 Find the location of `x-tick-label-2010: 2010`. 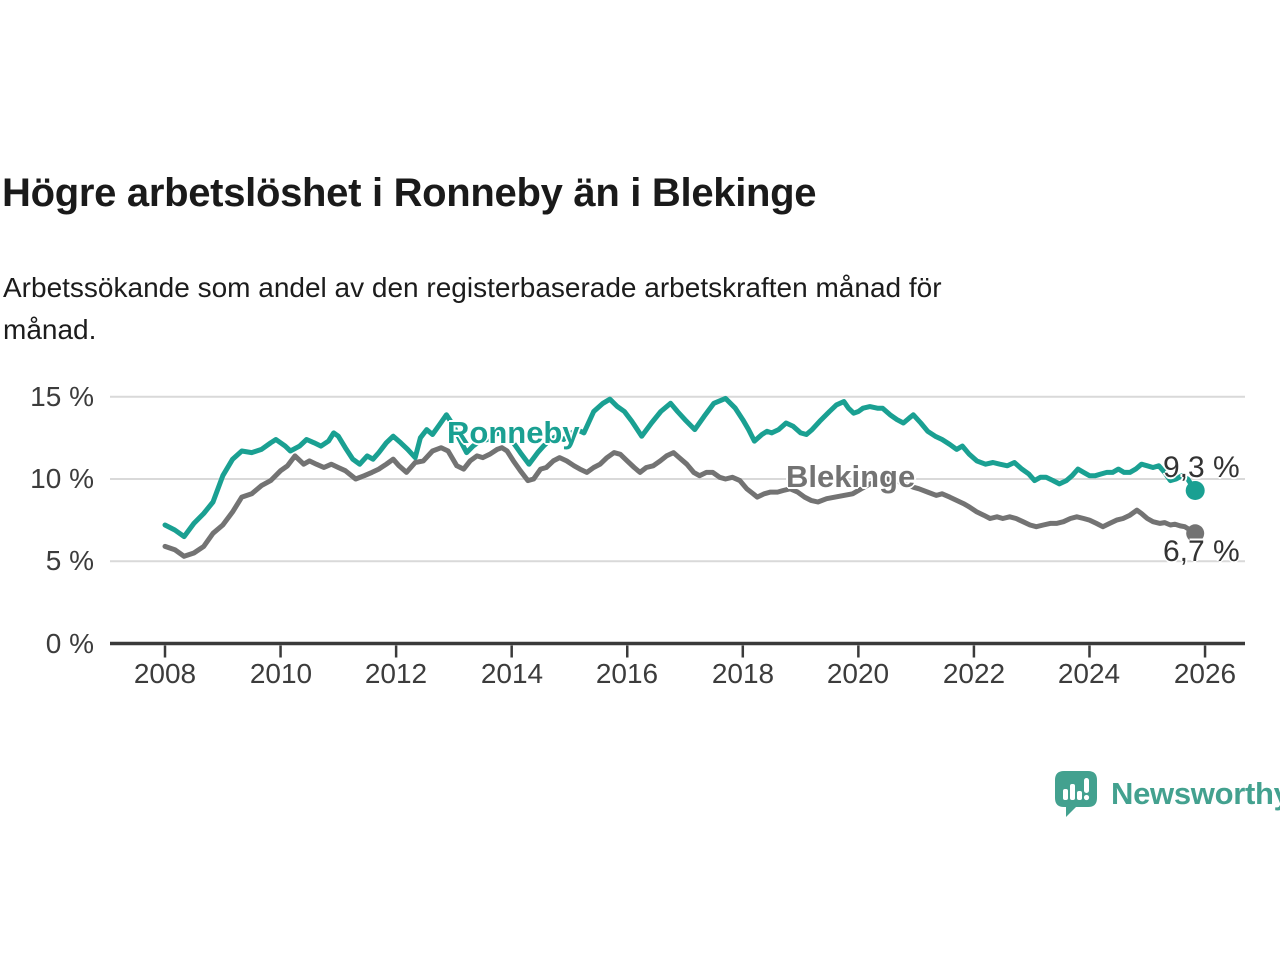

x-tick-label-2010: 2010 is located at coordinates (281, 673).